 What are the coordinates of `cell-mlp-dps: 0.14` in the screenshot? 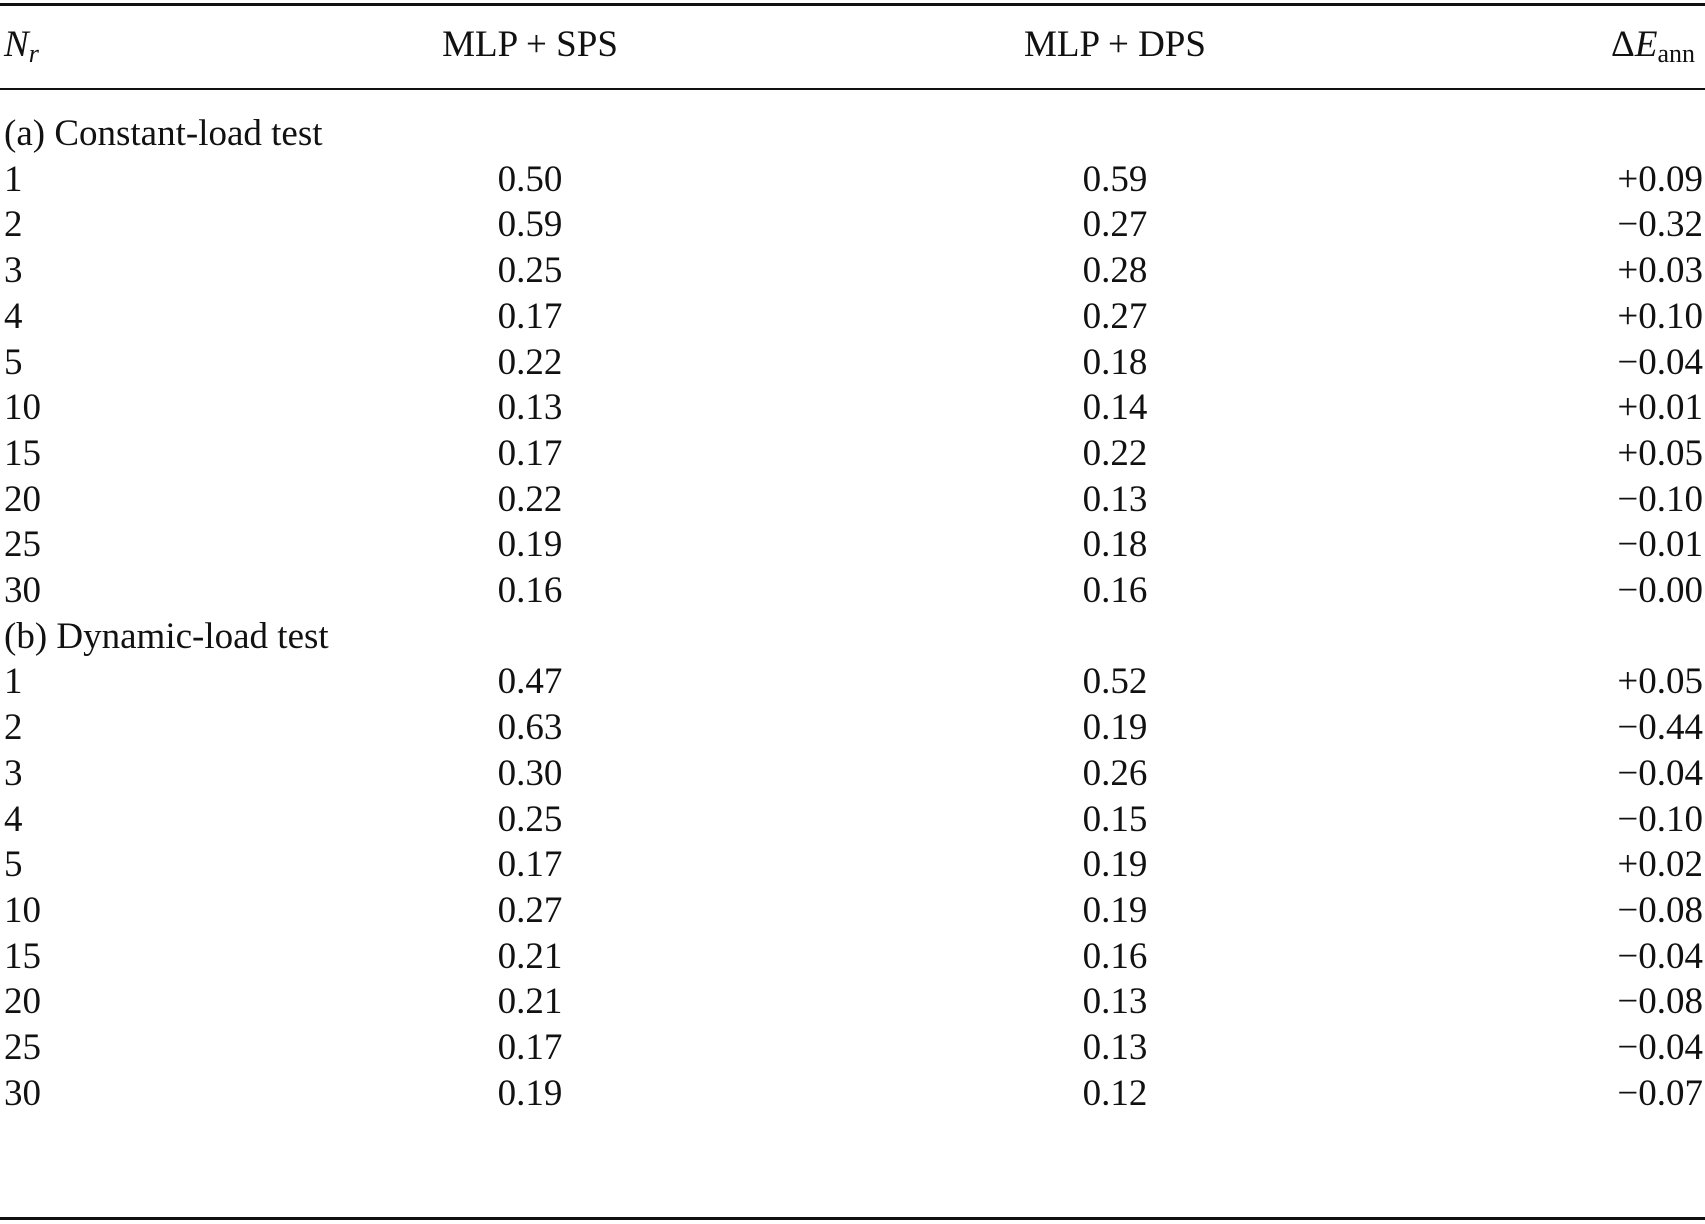 It's located at (1115, 408).